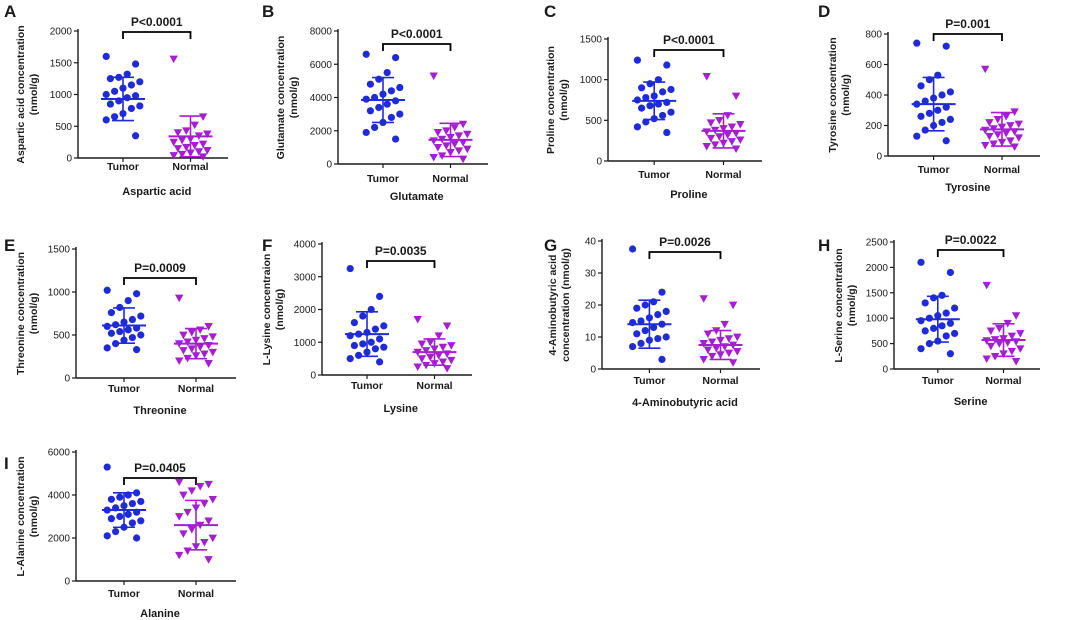 The height and width of the screenshot is (620, 1084). I want to click on p-value: P=0.001, so click(967, 24).